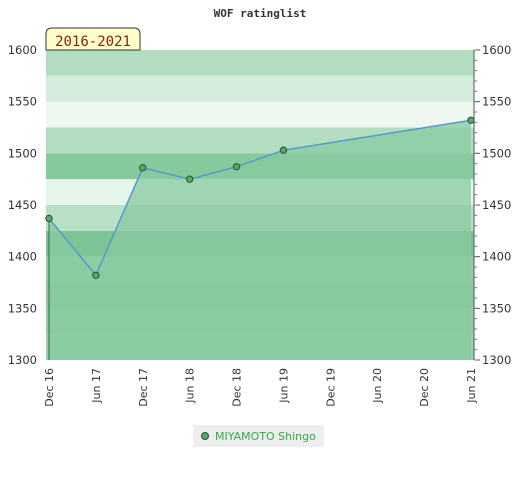  I want to click on legend: MIYAMOTO Shingo, so click(258, 436).